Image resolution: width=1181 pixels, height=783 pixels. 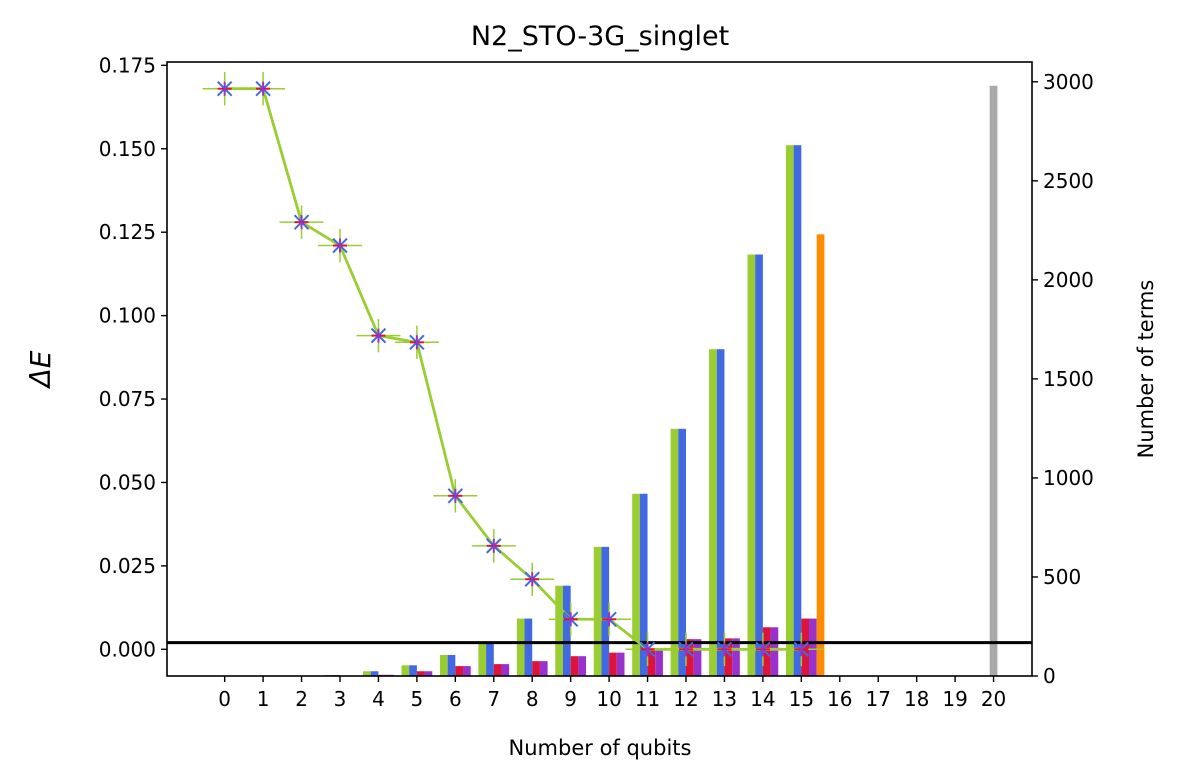 What do you see at coordinates (1146, 369) in the screenshot?
I see `y2-axis-label: Number of terms` at bounding box center [1146, 369].